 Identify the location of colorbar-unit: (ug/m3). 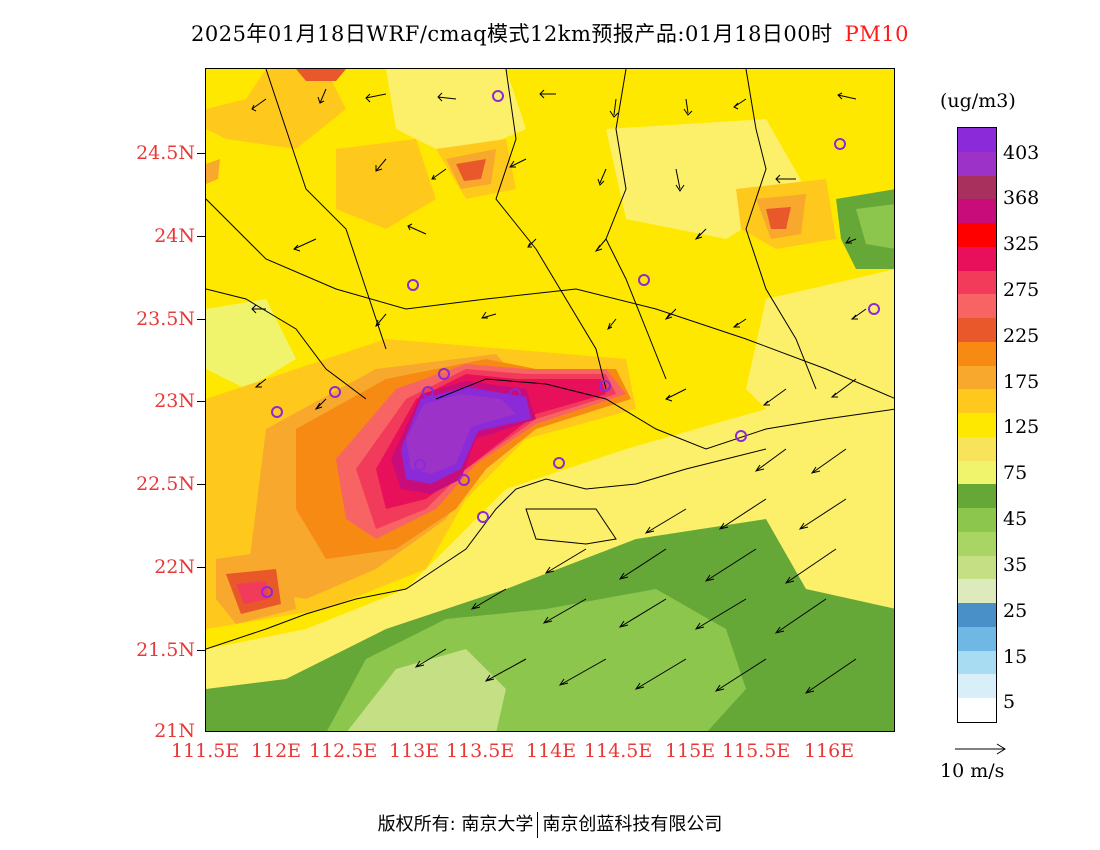
(978, 101).